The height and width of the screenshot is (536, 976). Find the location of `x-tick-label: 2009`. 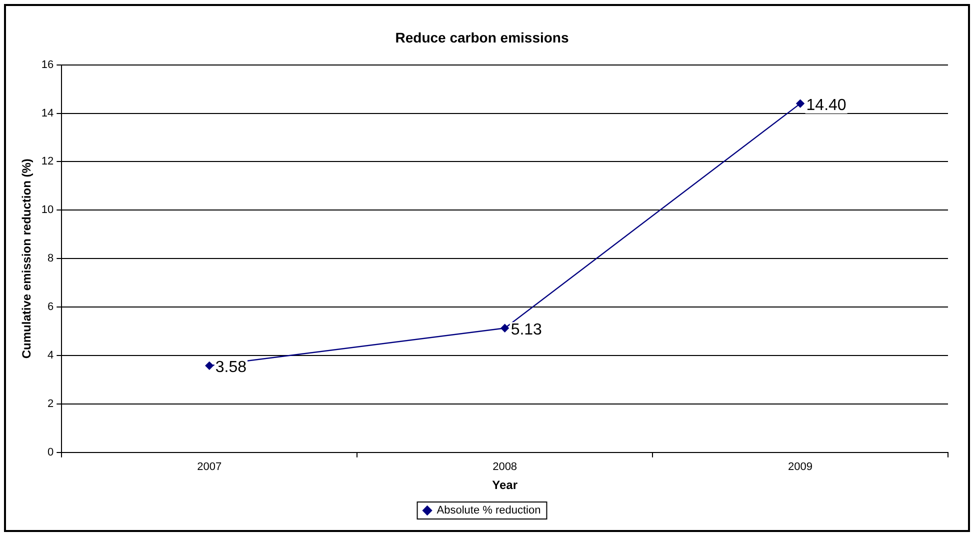

x-tick-label: 2009 is located at coordinates (800, 467).